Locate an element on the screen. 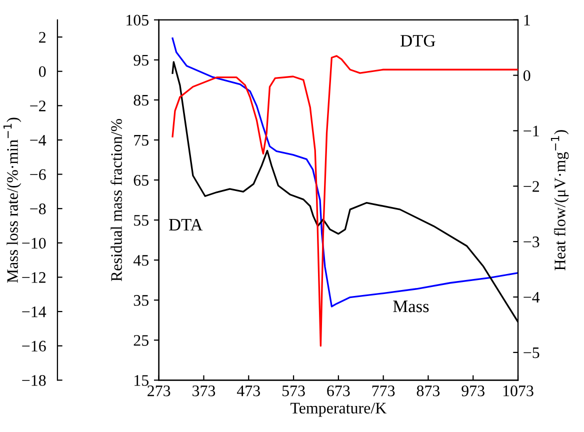 This screenshot has width=584, height=432. y3-tick-label: −4 is located at coordinates (38, 140).